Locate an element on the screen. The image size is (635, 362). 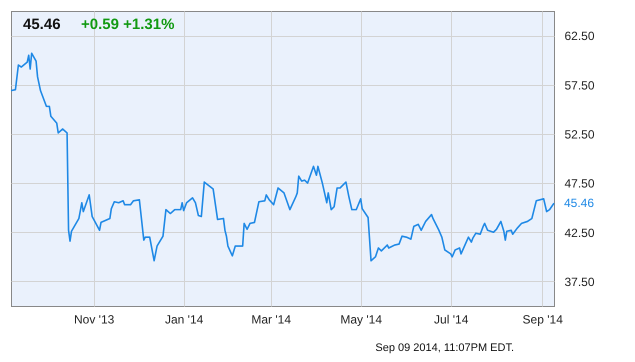
y-tick-label: 57.50 is located at coordinates (579, 85).